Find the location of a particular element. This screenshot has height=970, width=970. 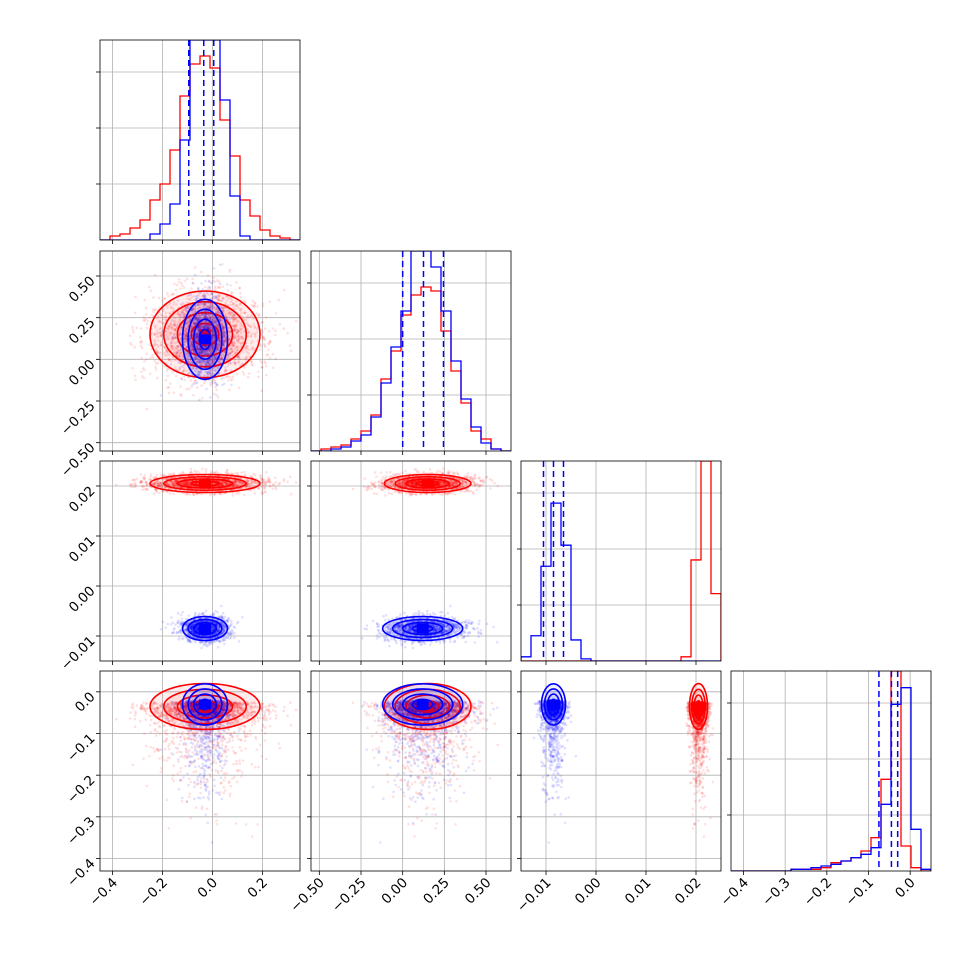

panel-background is located at coordinates (200, 351).